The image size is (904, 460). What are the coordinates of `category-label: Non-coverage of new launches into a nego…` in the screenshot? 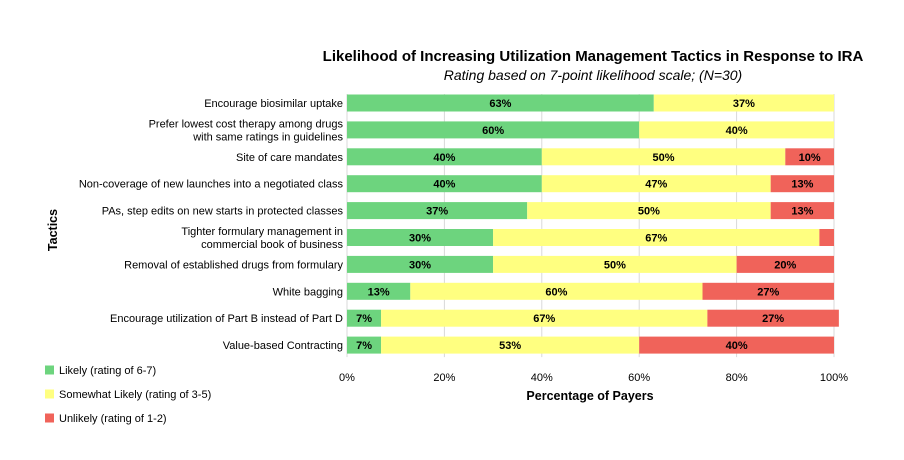 It's located at (211, 185).